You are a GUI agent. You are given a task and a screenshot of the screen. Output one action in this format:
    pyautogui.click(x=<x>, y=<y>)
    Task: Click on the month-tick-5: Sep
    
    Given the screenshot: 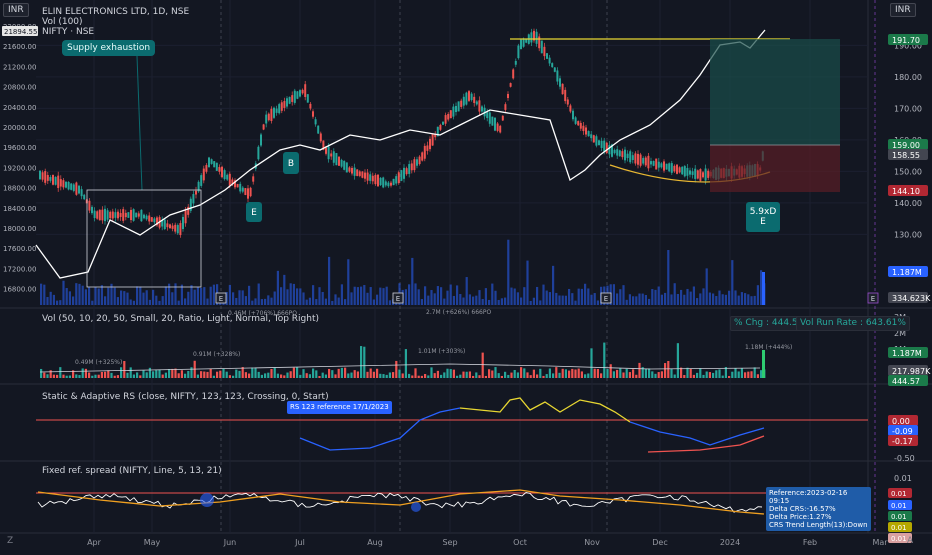 What is the action you would take?
    pyautogui.click(x=449, y=542)
    